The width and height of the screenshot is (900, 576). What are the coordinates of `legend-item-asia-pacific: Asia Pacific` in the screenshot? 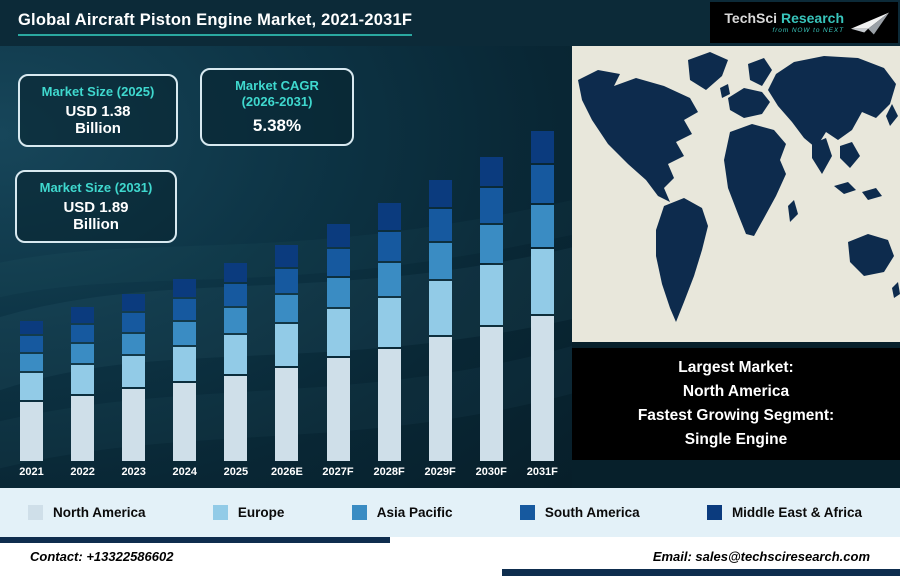 It's located at (402, 512).